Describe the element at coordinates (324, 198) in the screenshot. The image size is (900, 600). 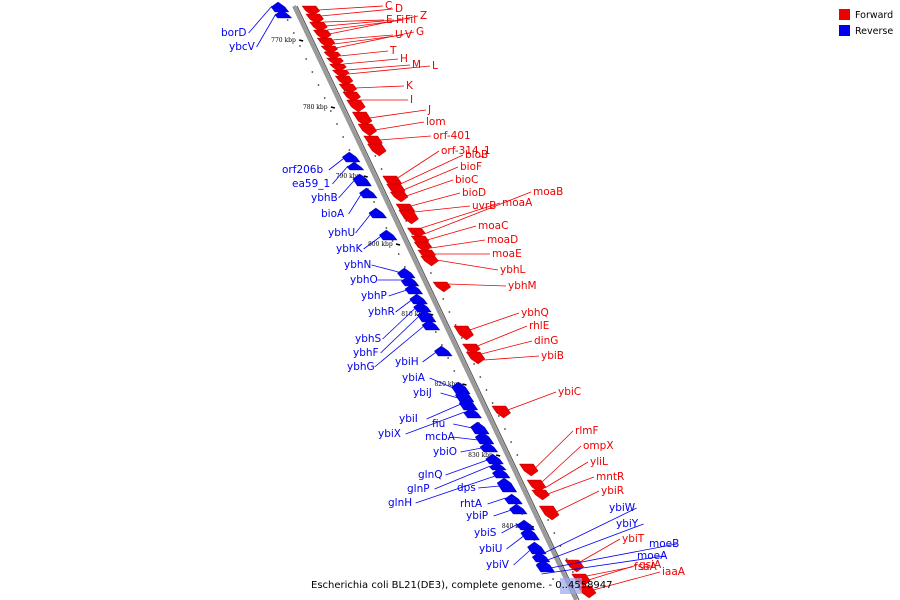
I see `reverse-gene-label: ybhB` at that location.